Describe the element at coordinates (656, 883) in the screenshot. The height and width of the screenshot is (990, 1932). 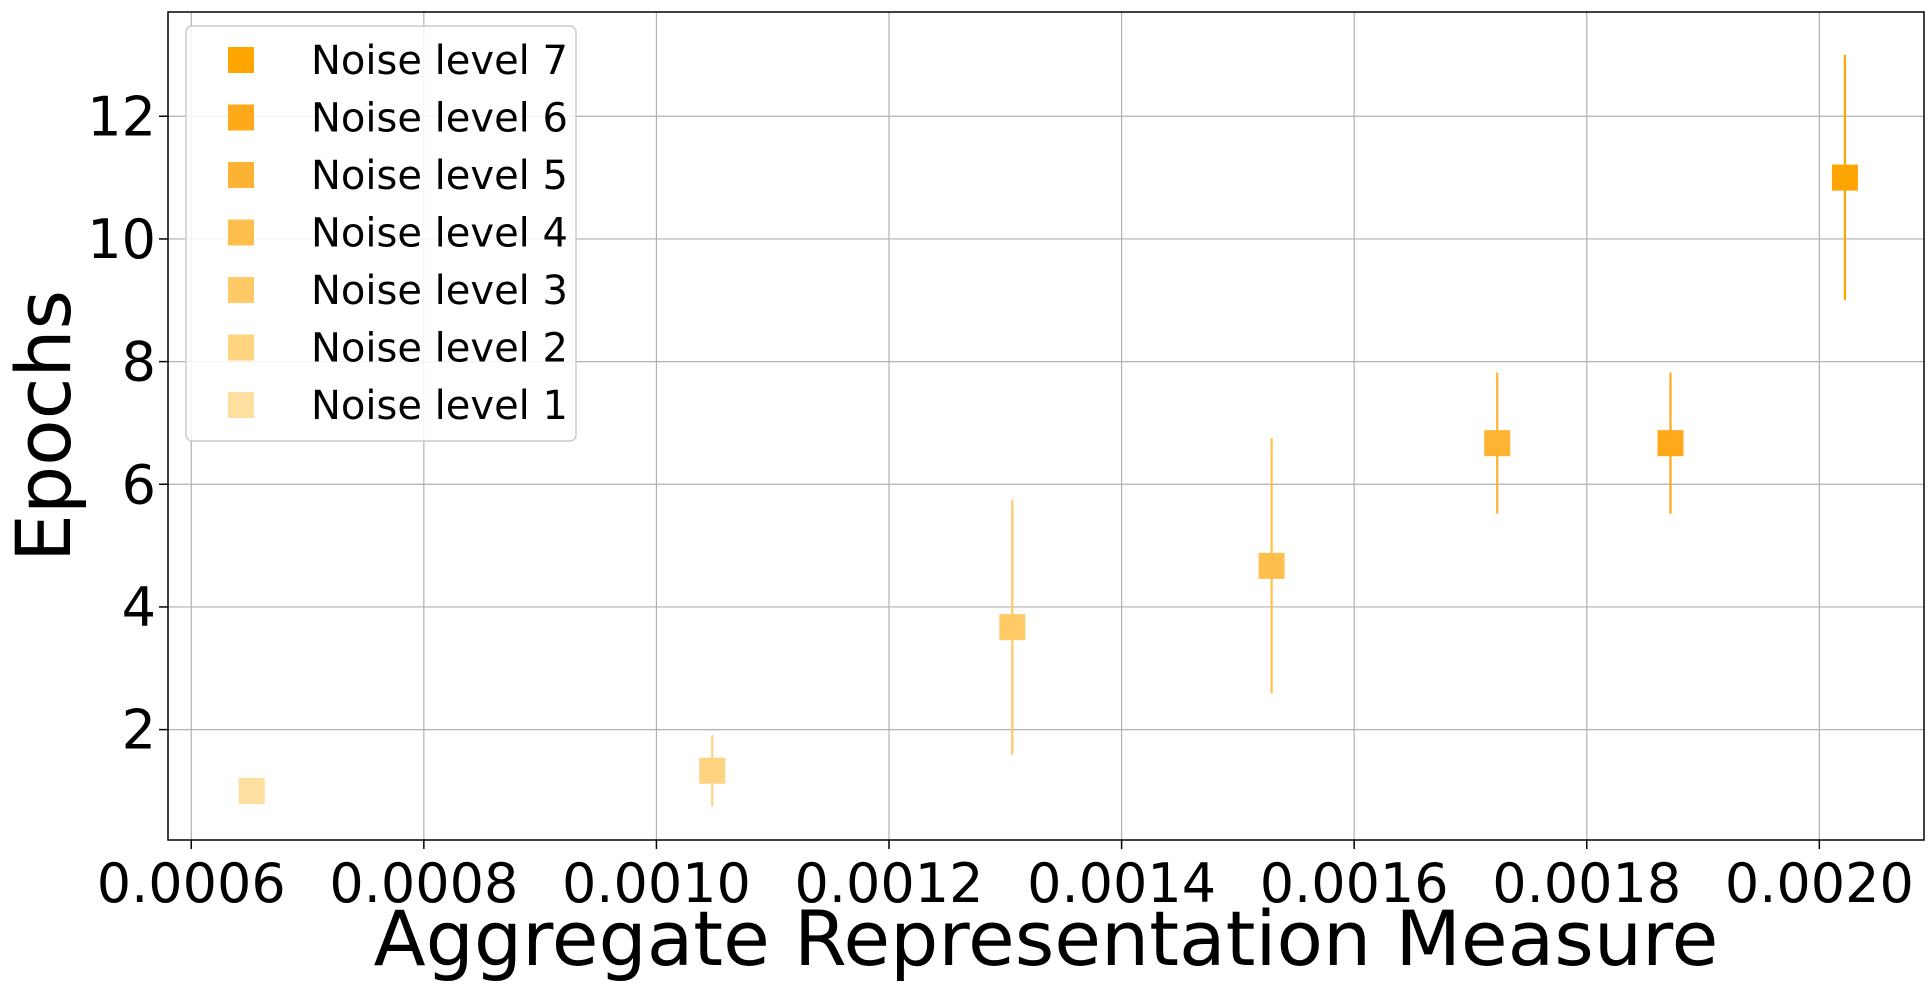
I see `x-tick-label: 0.0010` at that location.